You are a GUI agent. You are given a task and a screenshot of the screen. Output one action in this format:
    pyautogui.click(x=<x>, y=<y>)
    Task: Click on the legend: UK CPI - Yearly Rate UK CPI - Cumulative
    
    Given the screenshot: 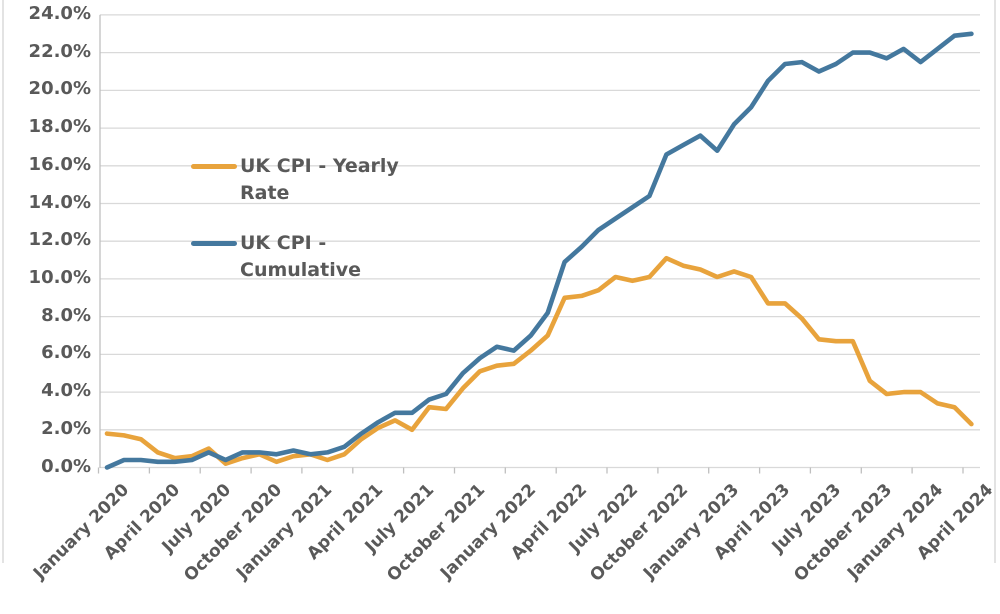 What is the action you would take?
    pyautogui.click(x=295, y=230)
    